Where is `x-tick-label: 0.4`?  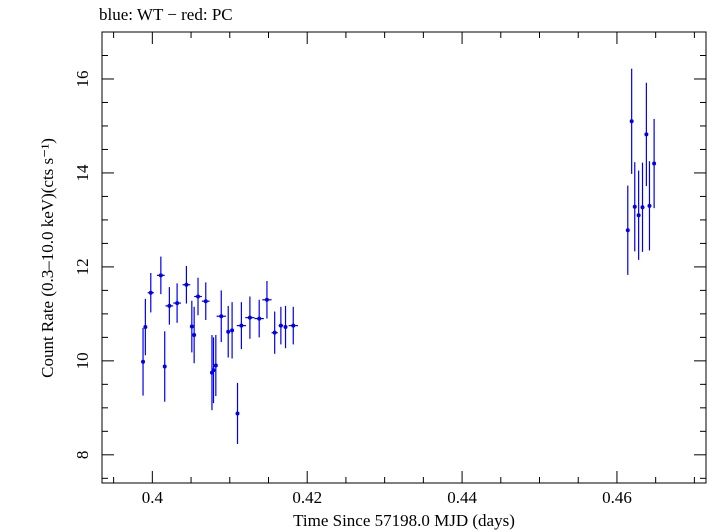 x-tick-label: 0.4 is located at coordinates (153, 497).